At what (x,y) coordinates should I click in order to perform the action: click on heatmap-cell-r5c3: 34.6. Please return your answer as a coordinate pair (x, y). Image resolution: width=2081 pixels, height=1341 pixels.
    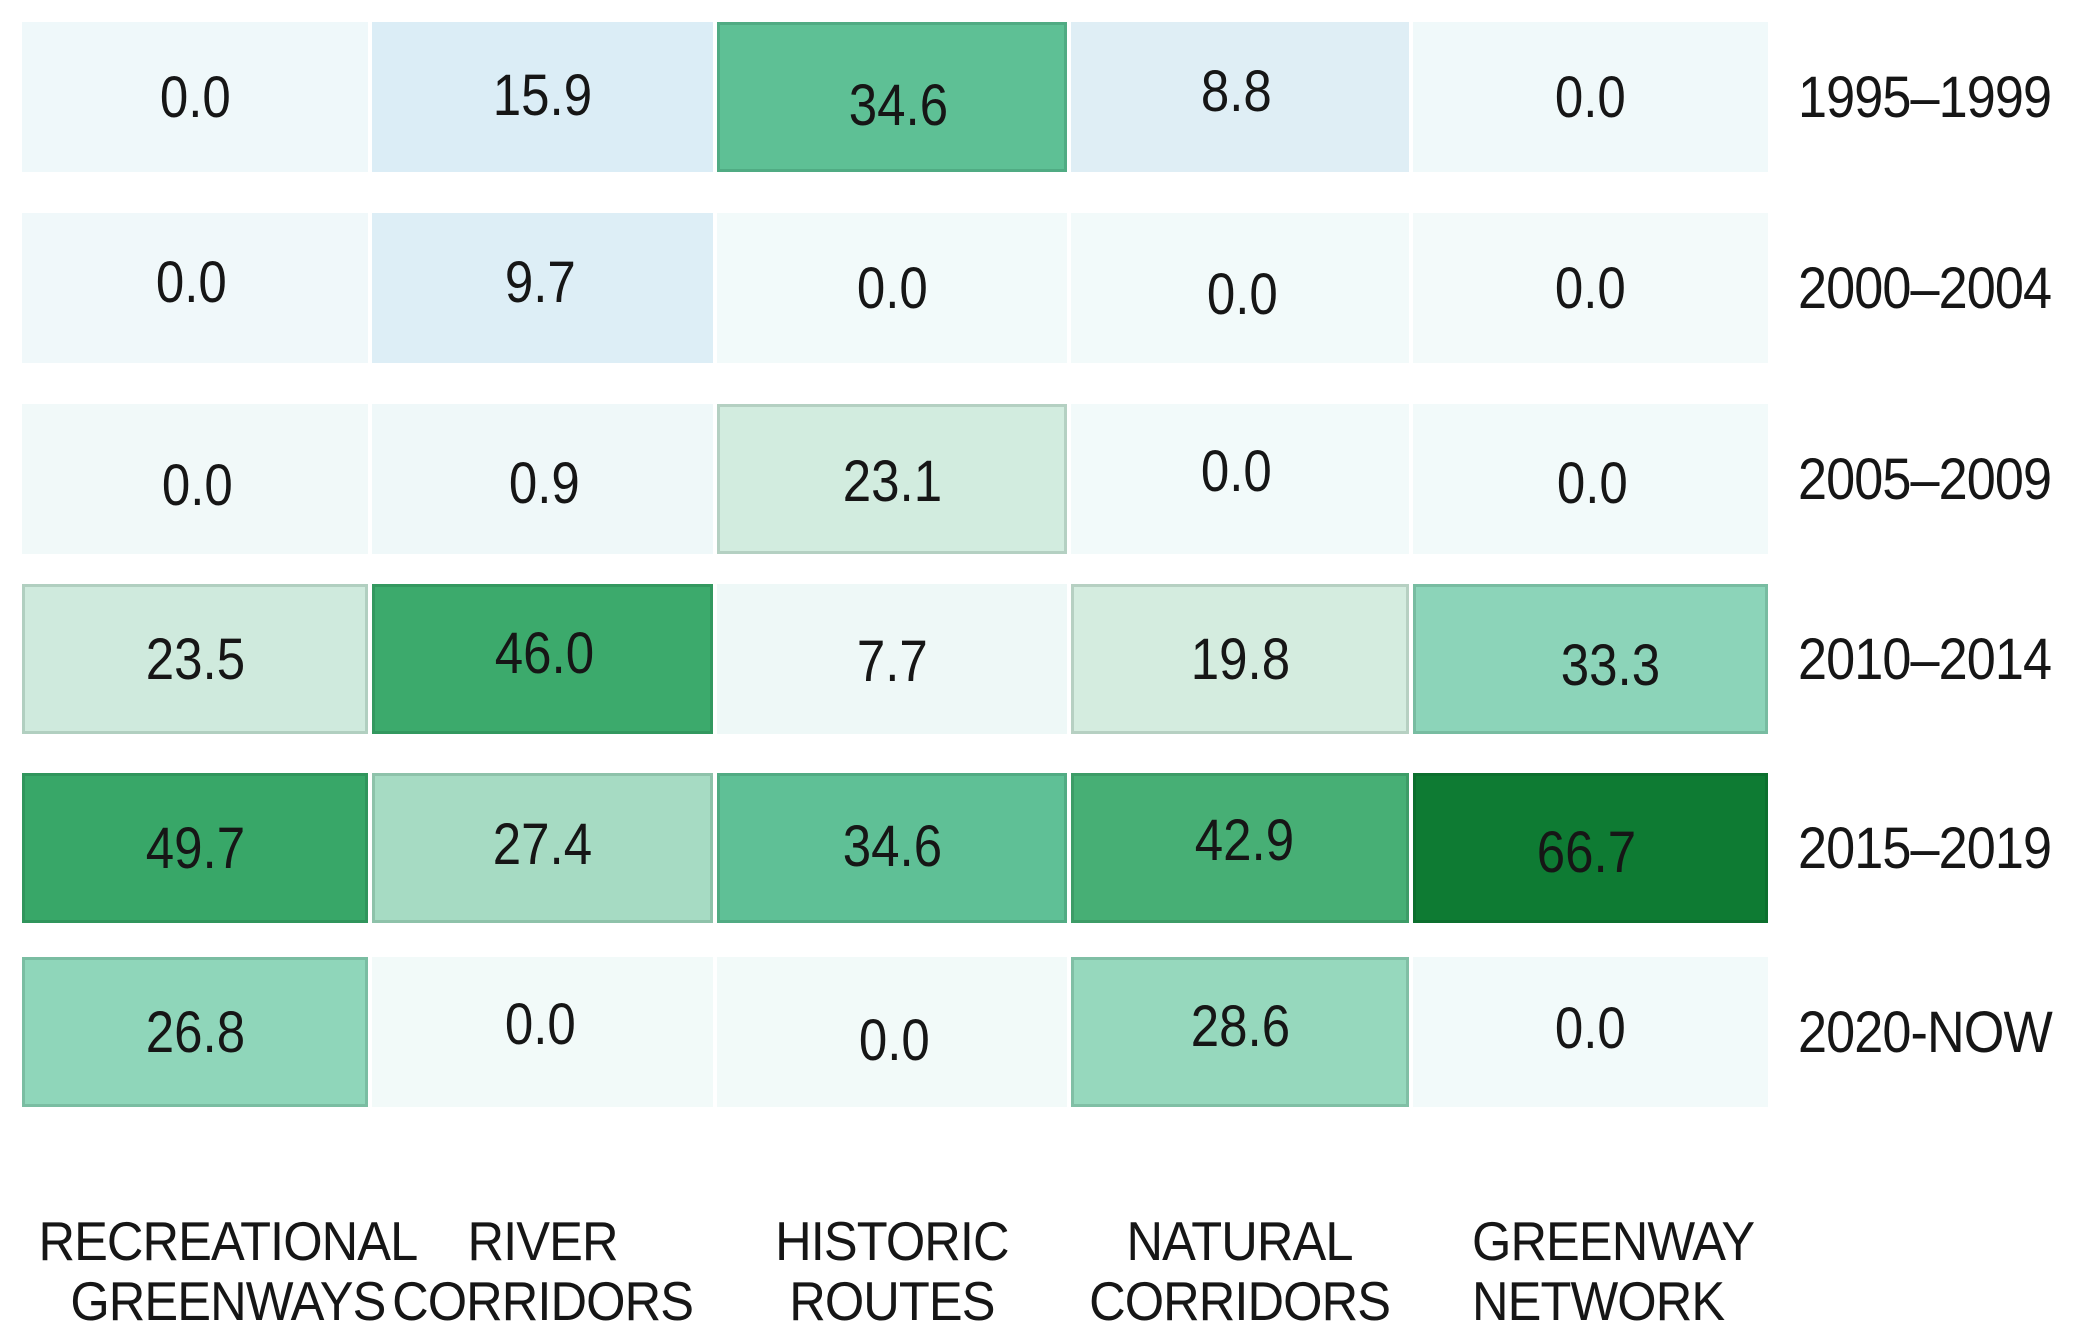
    Looking at the image, I should click on (892, 848).